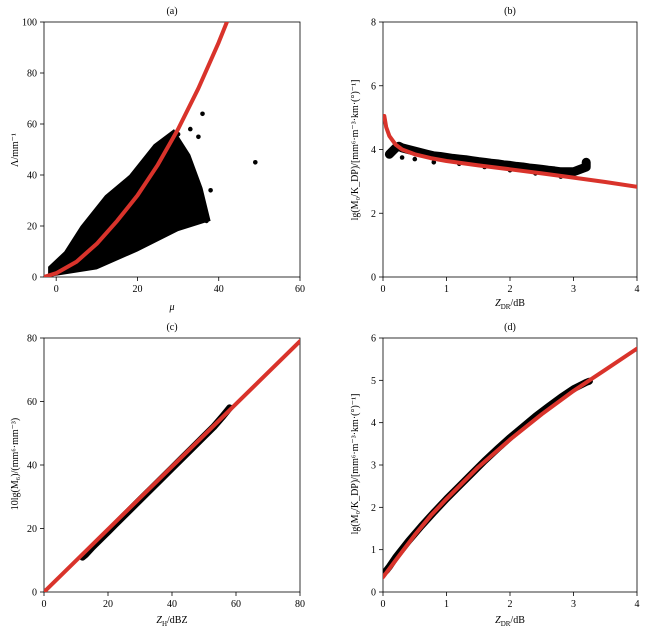 This screenshot has width=650, height=630. Describe the element at coordinates (34, 593) in the screenshot. I see `panel-c-ytick-label: 0` at that location.